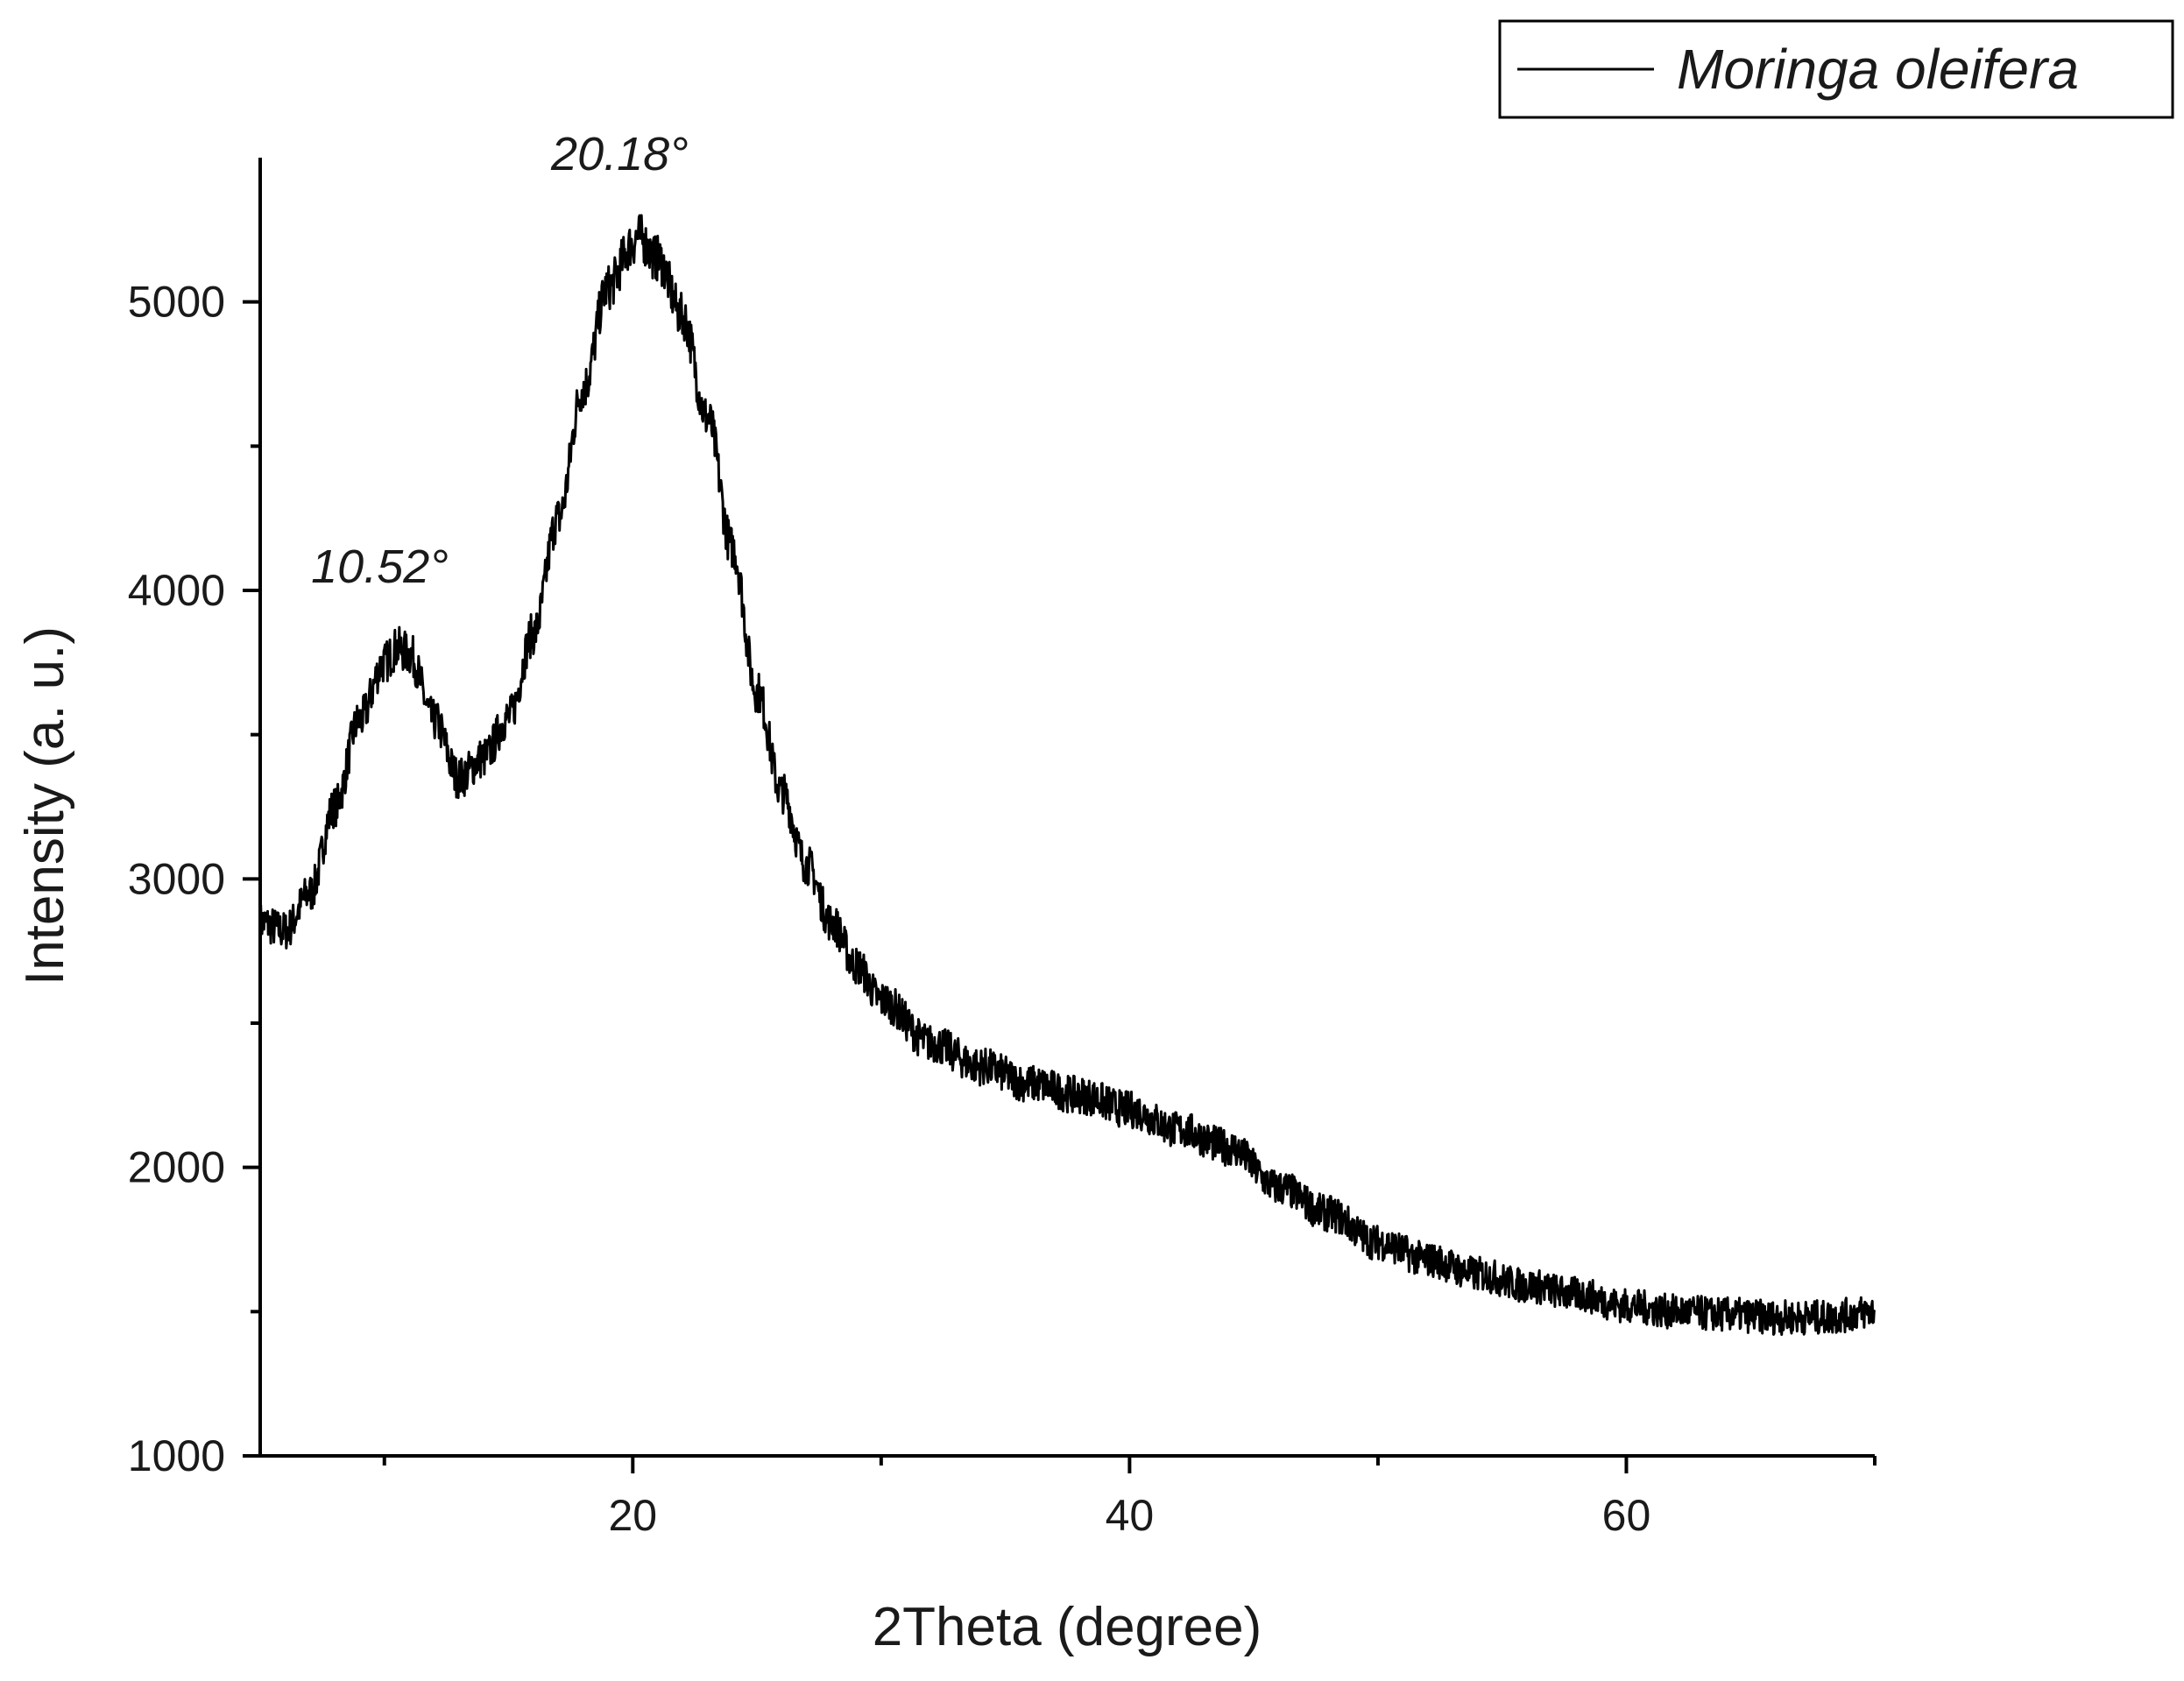 The height and width of the screenshot is (1681, 2184). I want to click on y-tick-label: 1000, so click(176, 1455).